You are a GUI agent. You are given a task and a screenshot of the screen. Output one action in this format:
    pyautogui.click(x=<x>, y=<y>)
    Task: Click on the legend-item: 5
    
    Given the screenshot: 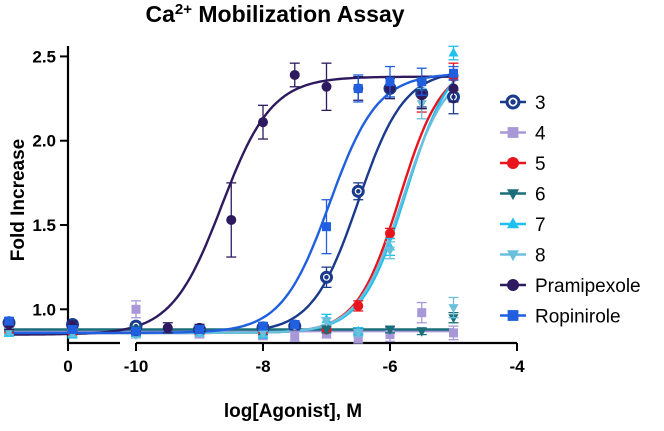 What is the action you would take?
    pyautogui.click(x=523, y=164)
    